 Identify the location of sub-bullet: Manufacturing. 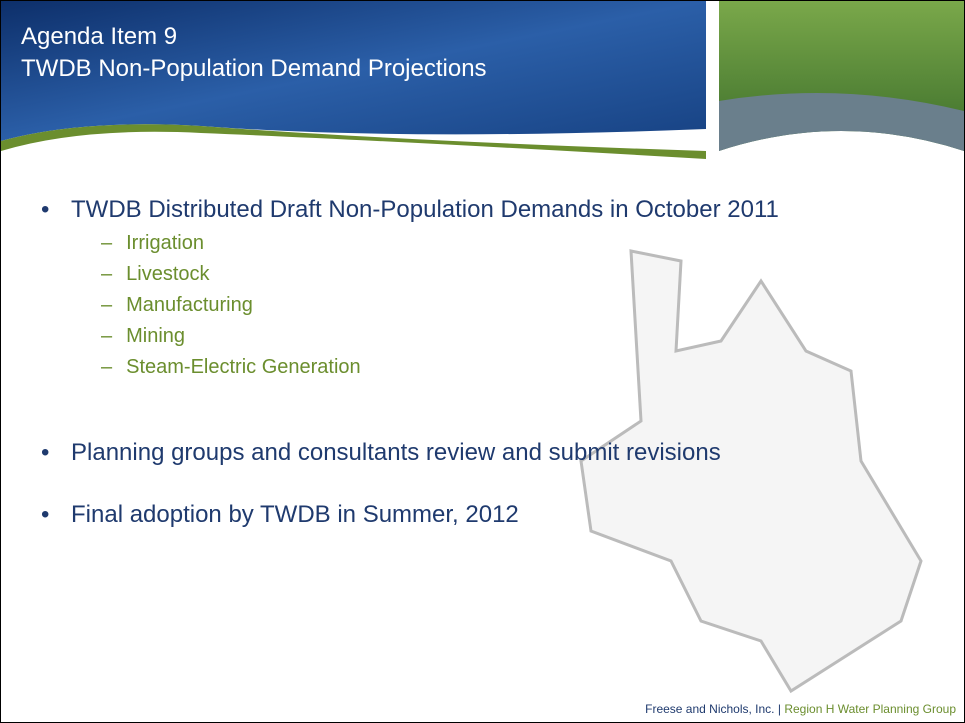
(516, 305).